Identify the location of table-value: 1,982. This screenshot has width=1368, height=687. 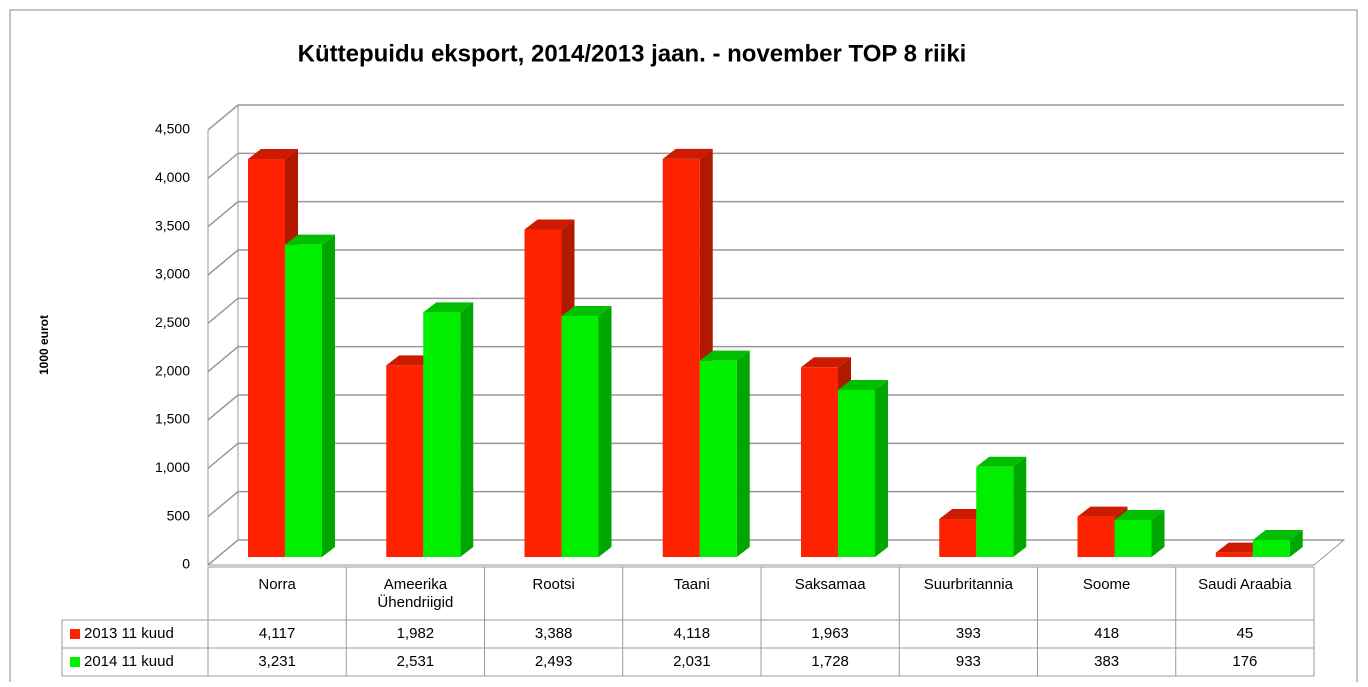
(416, 633).